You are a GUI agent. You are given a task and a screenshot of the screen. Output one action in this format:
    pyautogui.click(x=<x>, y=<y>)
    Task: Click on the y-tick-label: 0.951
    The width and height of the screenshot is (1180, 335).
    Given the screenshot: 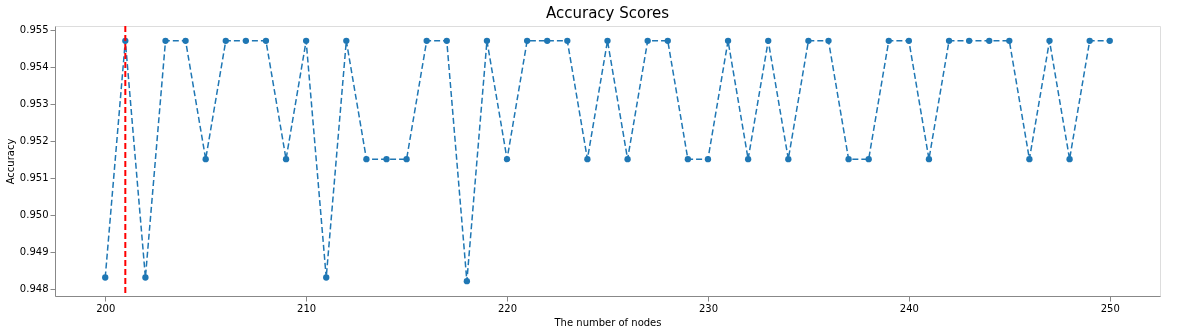 What is the action you would take?
    pyautogui.click(x=34, y=178)
    